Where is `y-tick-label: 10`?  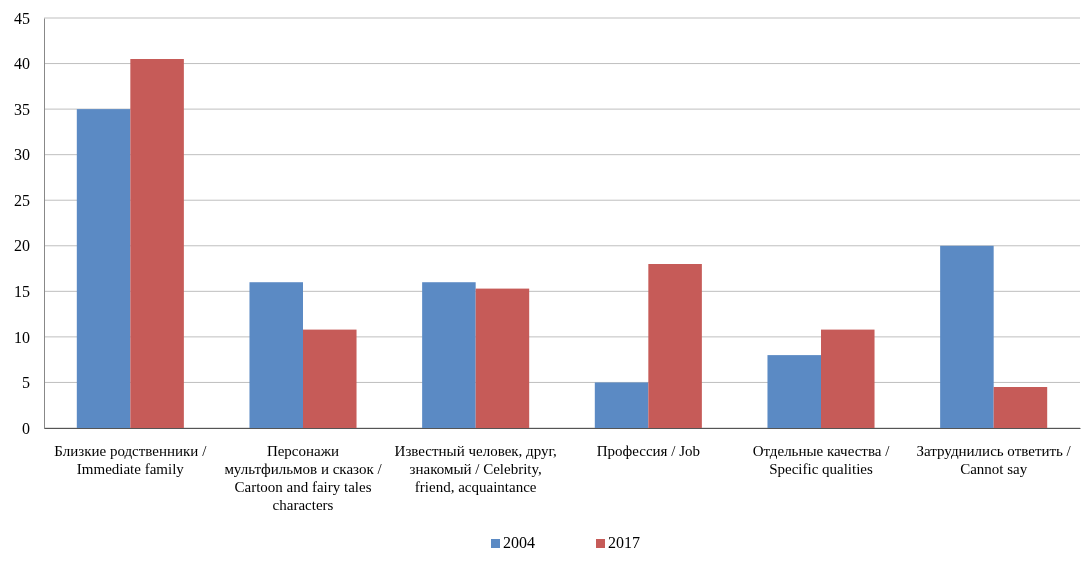 y-tick-label: 10 is located at coordinates (22, 337).